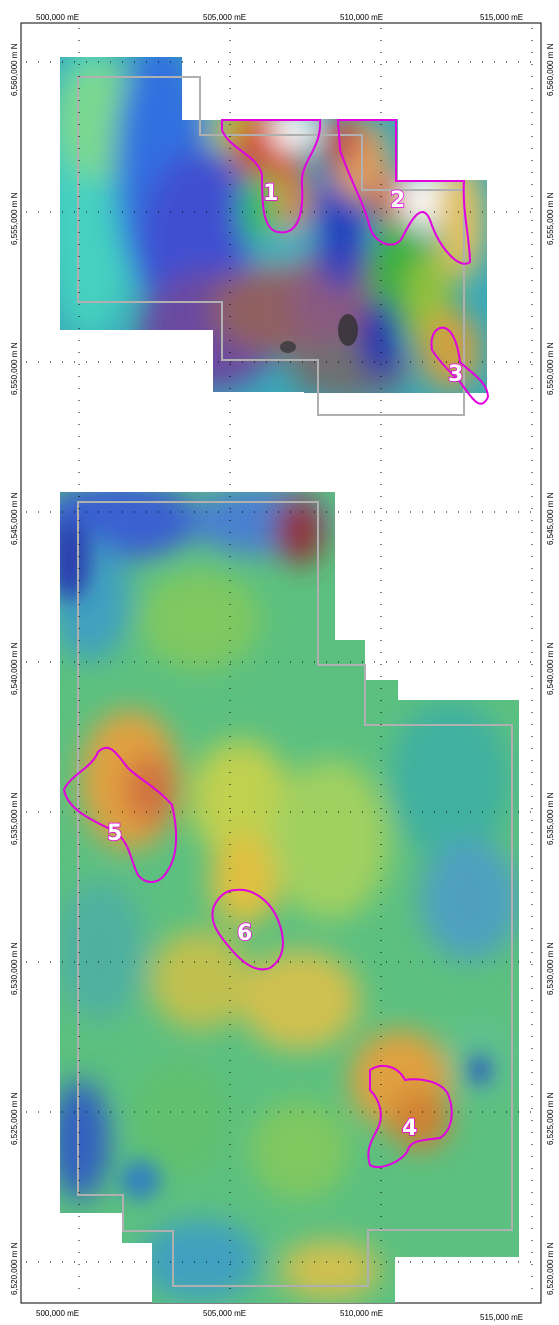  Describe the element at coordinates (57, 17) in the screenshot. I see `easting-top-label: 500,000 mE` at that location.